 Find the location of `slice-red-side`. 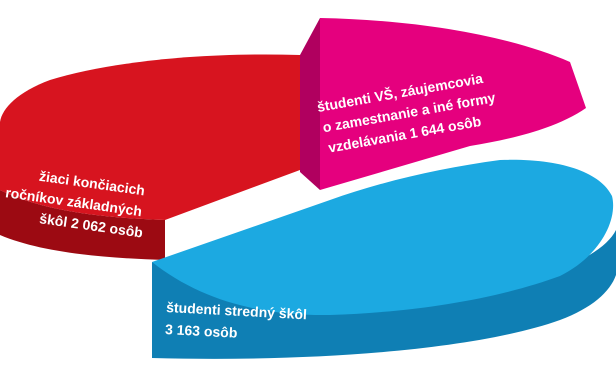

slice-red-side is located at coordinates (82, 225).